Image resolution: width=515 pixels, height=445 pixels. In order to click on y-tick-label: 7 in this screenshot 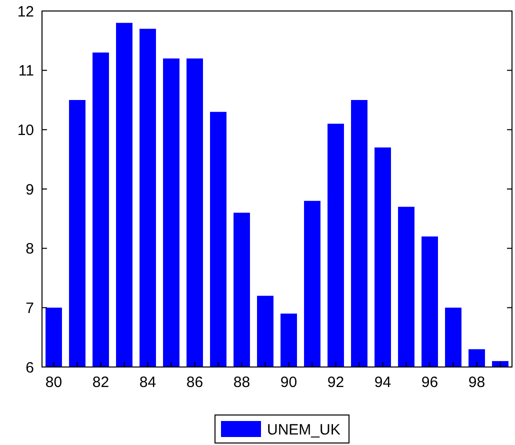, I will do `click(30, 308)`.